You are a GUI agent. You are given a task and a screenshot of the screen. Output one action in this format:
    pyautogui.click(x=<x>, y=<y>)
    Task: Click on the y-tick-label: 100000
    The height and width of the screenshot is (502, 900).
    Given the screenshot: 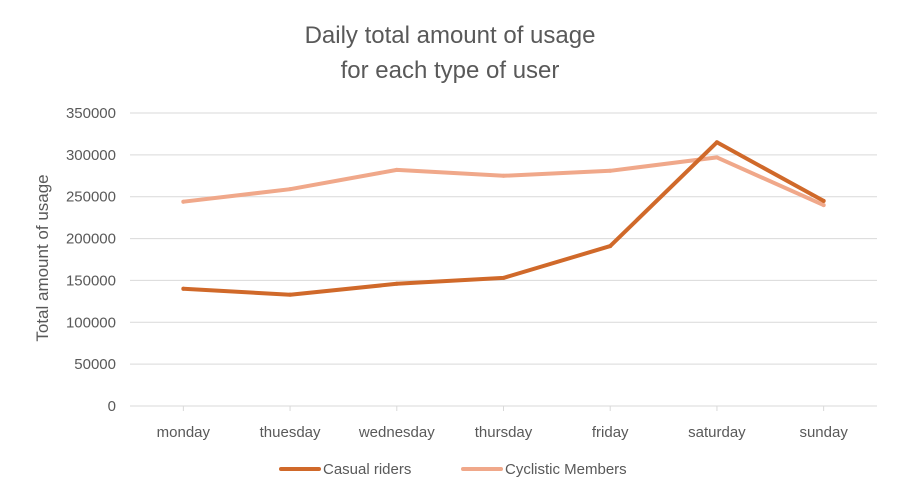 What is the action you would take?
    pyautogui.click(x=91, y=322)
    